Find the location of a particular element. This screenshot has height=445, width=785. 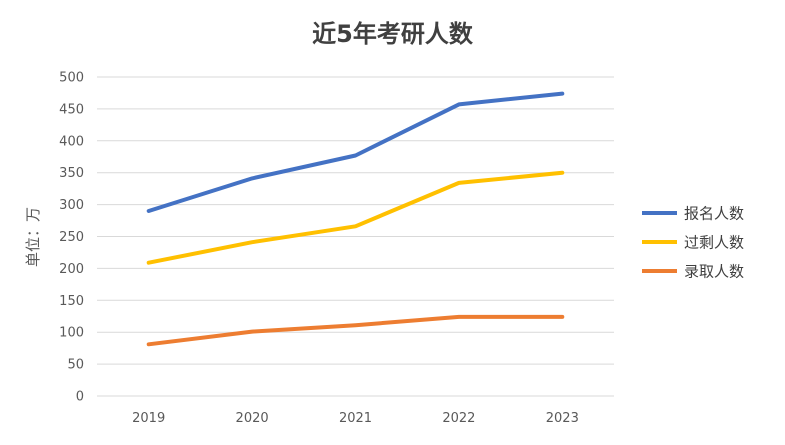

y-tick-label: 200 is located at coordinates (71, 269).